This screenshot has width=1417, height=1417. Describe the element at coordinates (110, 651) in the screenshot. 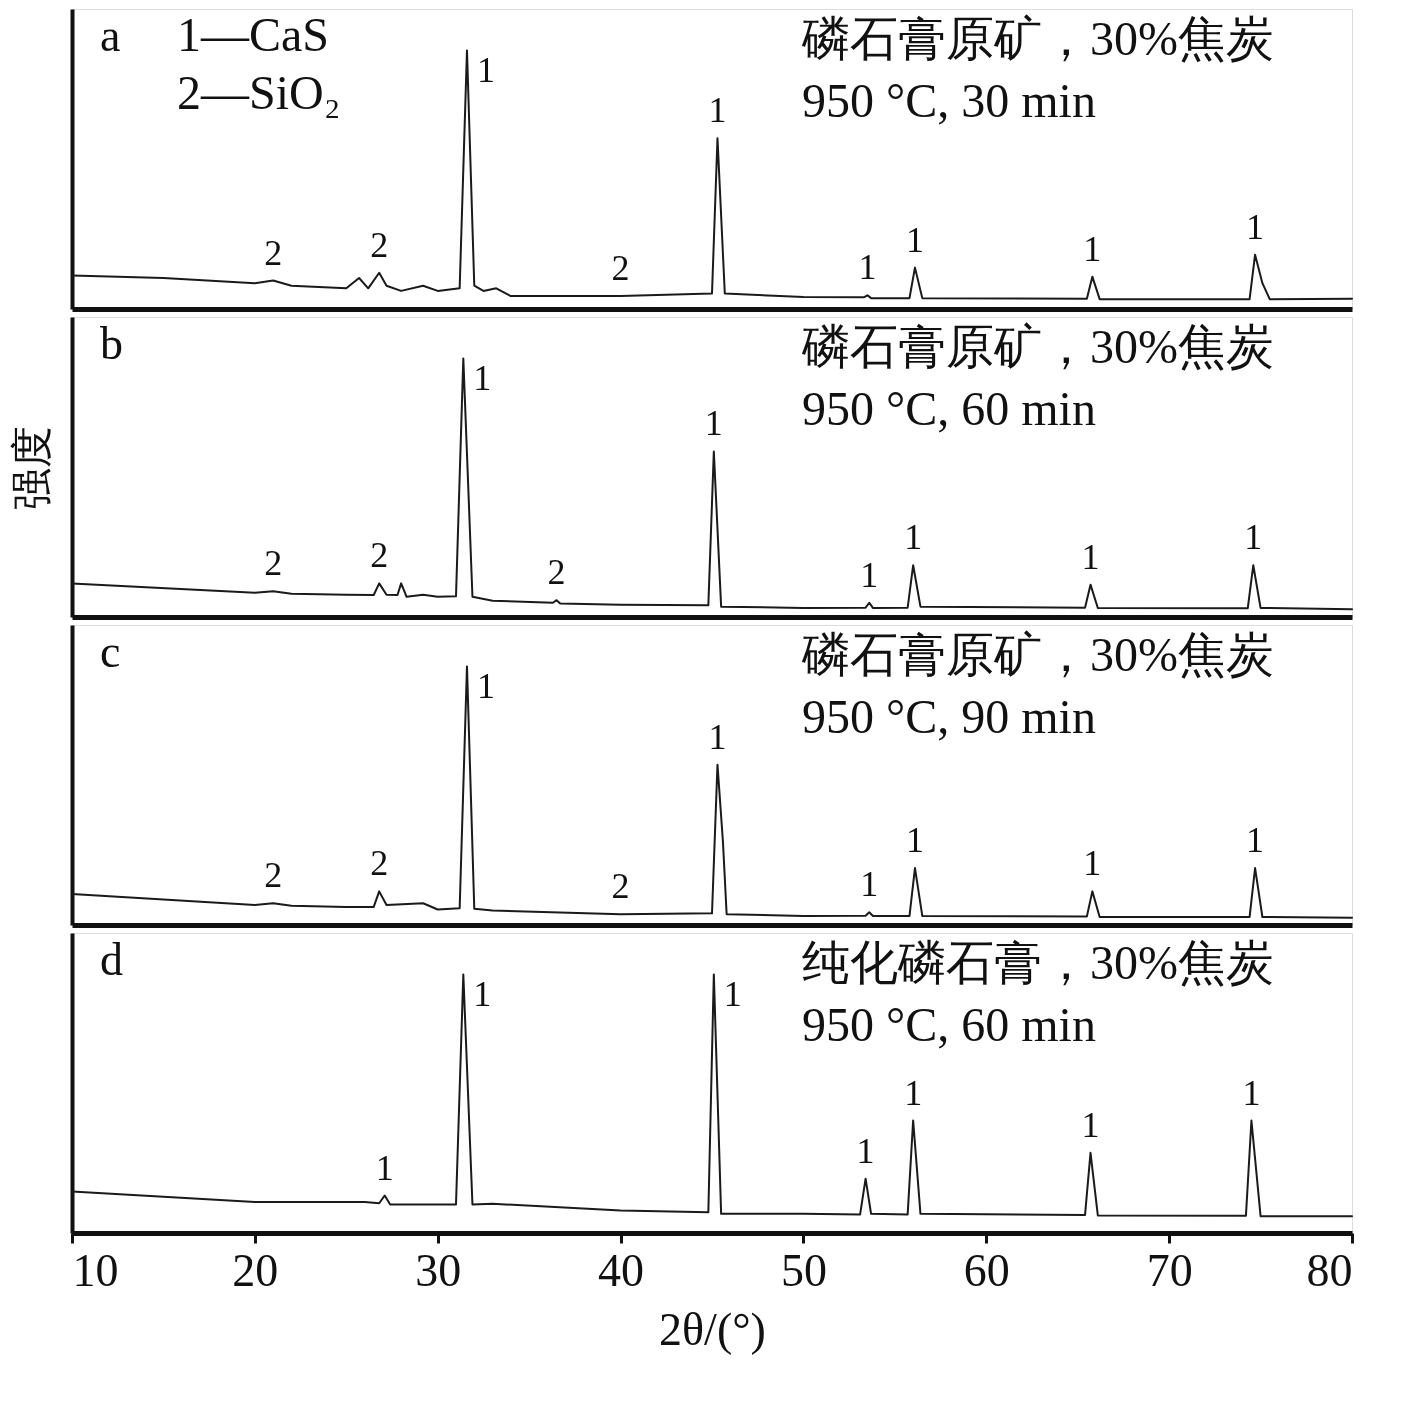

I see `chart-title: c` at that location.